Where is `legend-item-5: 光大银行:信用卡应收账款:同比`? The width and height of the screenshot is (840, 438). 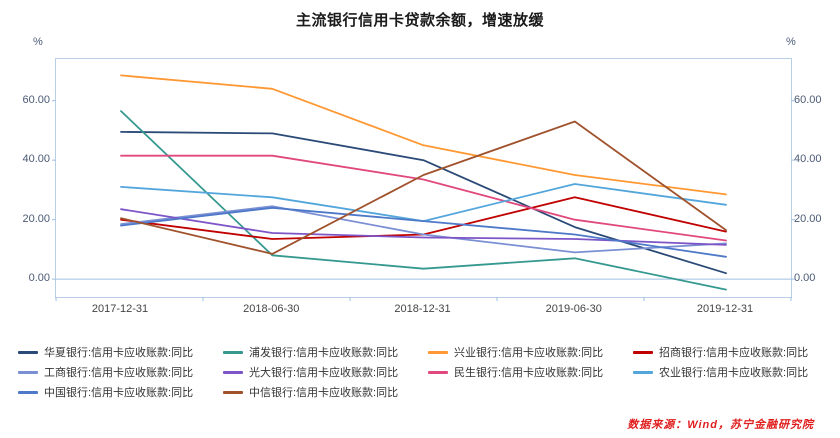 legend-item-5: 光大银行:信用卡应收账款:同比 is located at coordinates (325, 372).